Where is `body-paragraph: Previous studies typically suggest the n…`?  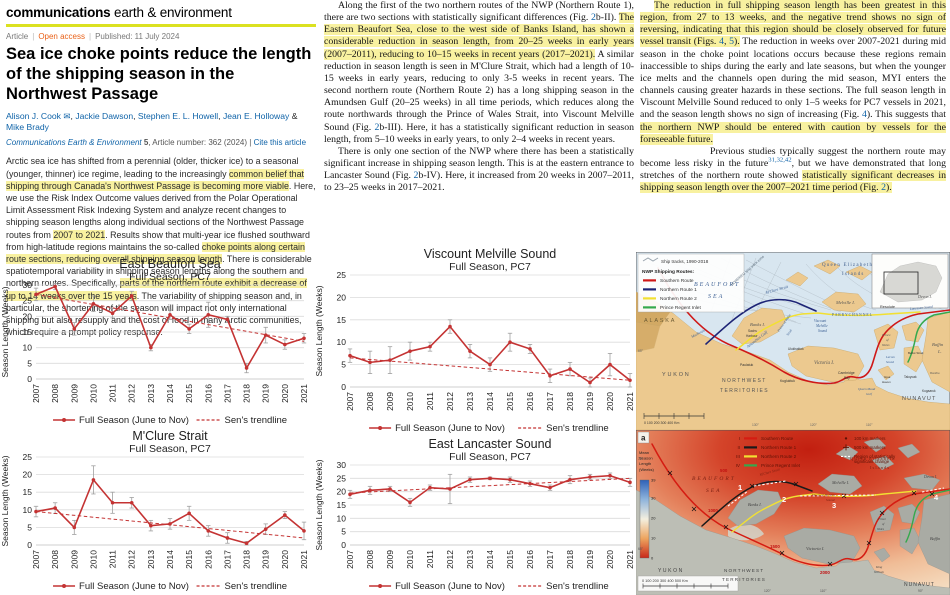
body-paragraph: Previous studies typically suggest the n… is located at coordinates (793, 170).